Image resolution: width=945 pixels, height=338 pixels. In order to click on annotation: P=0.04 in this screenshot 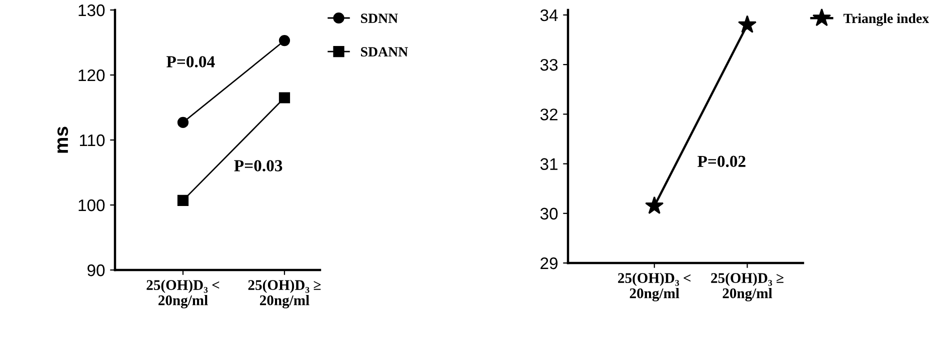, I will do `click(190, 62)`.